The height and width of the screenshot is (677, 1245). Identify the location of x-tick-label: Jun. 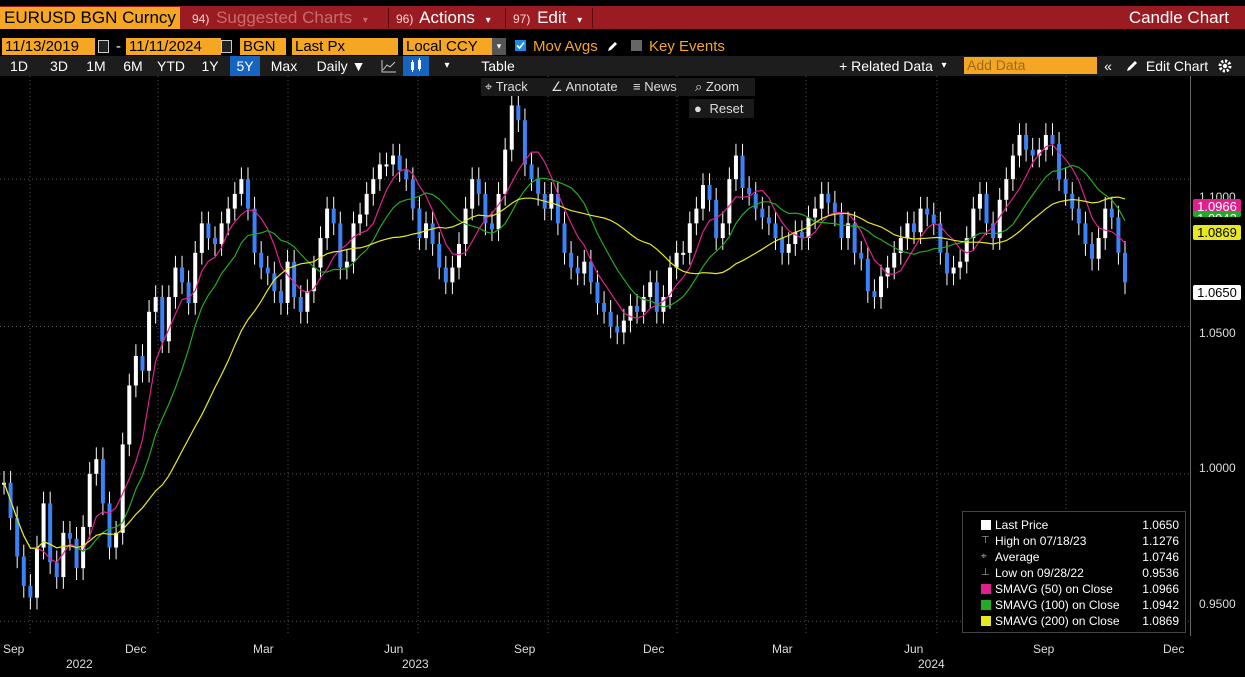
(394, 649).